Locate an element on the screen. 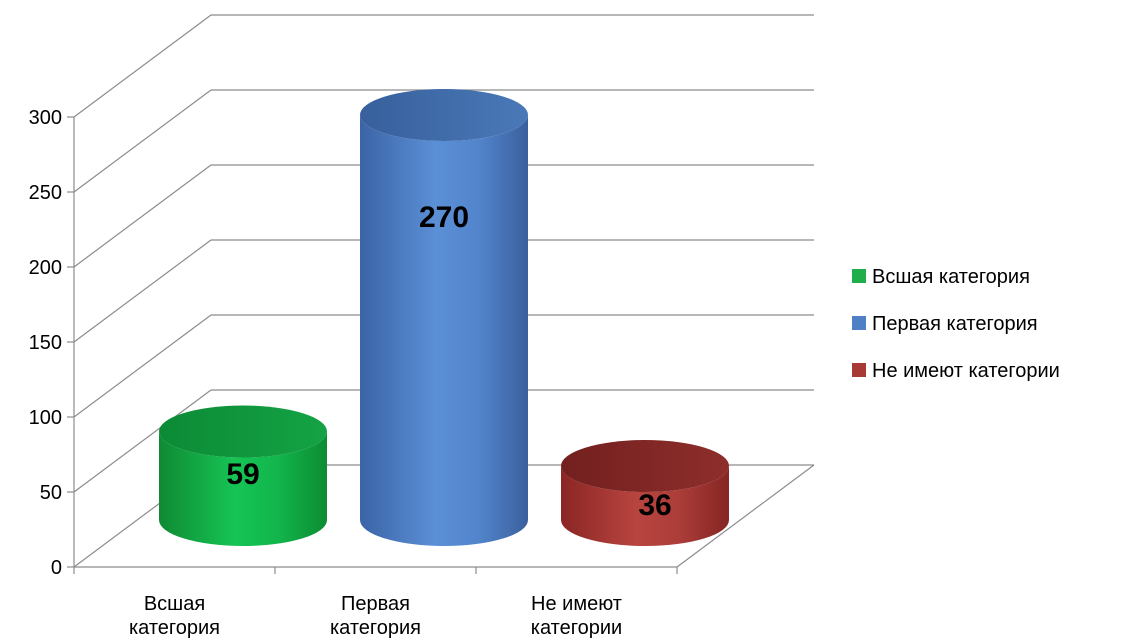 The image size is (1122, 642). y-tick-label: 50 is located at coordinates (51, 493).